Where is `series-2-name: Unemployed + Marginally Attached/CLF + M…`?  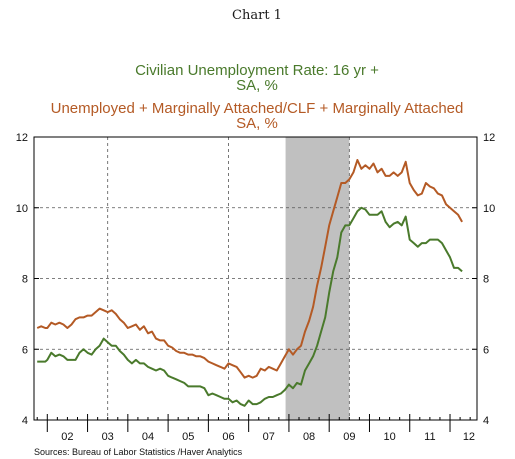
series-2-name: Unemployed + Marginally Attached/CLF + M… is located at coordinates (257, 108).